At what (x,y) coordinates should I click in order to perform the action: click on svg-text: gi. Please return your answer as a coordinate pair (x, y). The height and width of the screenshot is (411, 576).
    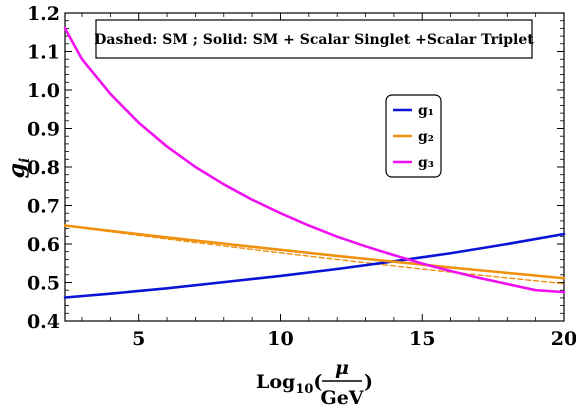
    Looking at the image, I should click on (18, 168).